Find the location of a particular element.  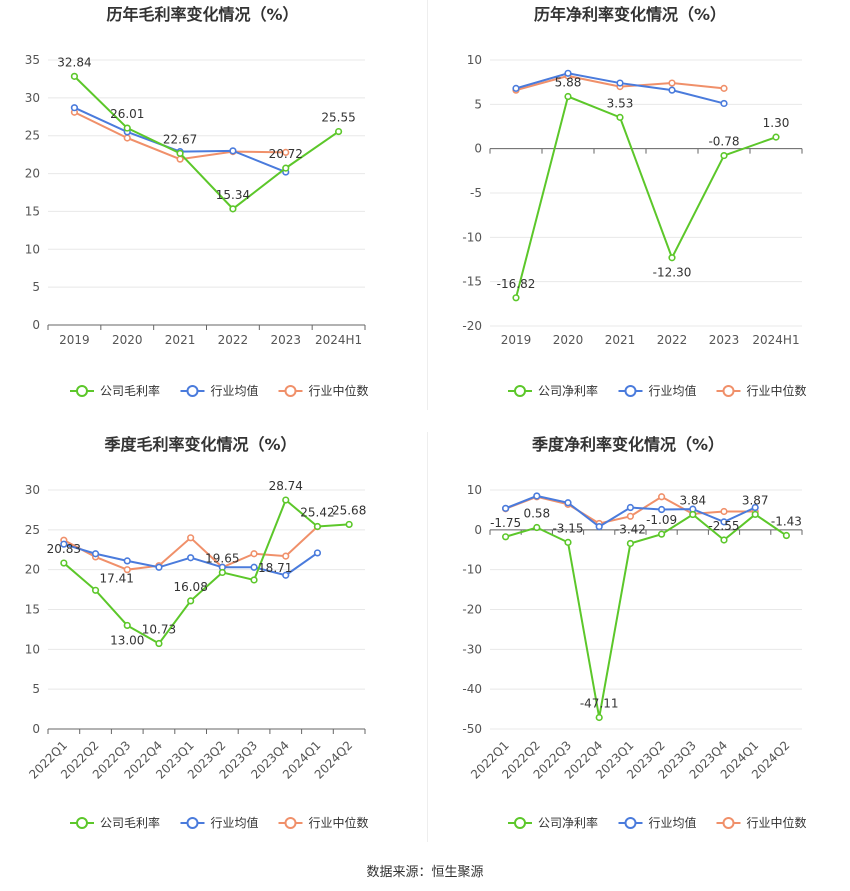

data-label: 13.00 is located at coordinates (127, 640).